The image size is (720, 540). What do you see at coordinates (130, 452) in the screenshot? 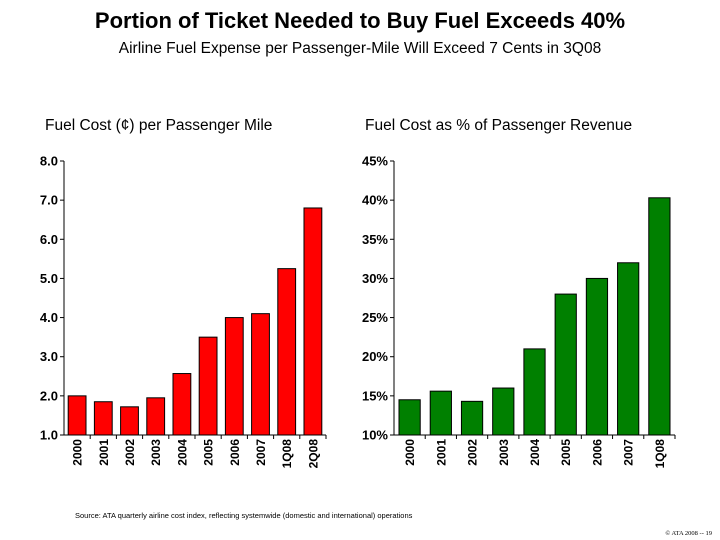
I see `left-category-label: 2002` at bounding box center [130, 452].